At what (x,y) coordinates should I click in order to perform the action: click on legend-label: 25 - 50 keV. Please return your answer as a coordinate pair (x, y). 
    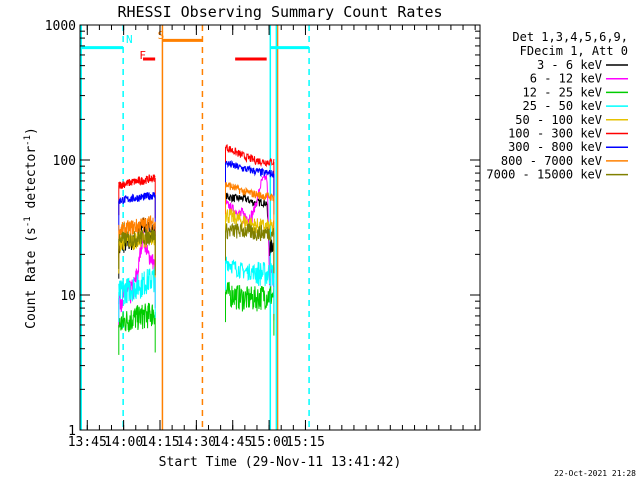
    Looking at the image, I should click on (562, 106).